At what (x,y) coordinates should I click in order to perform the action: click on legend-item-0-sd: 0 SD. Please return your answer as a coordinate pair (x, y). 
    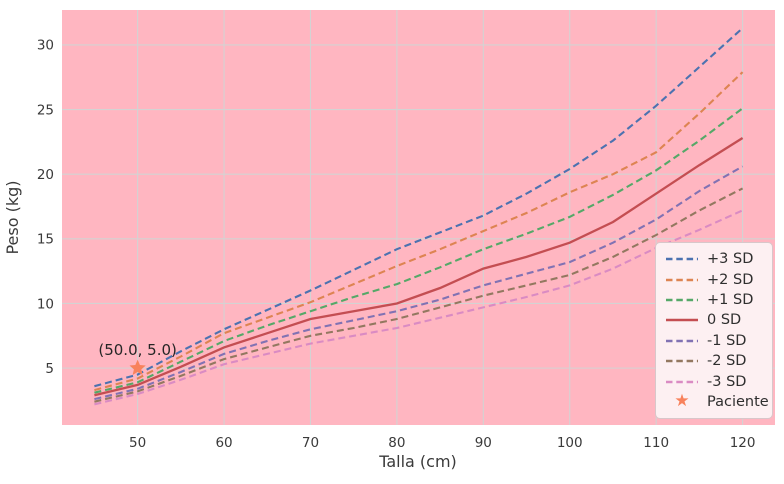
    Looking at the image, I should click on (714, 320).